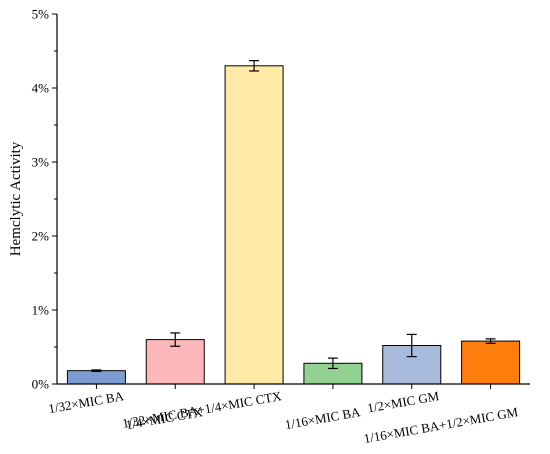 The width and height of the screenshot is (550, 454). Describe the element at coordinates (41, 310) in the screenshot. I see `y-tick-label: 1%` at that location.